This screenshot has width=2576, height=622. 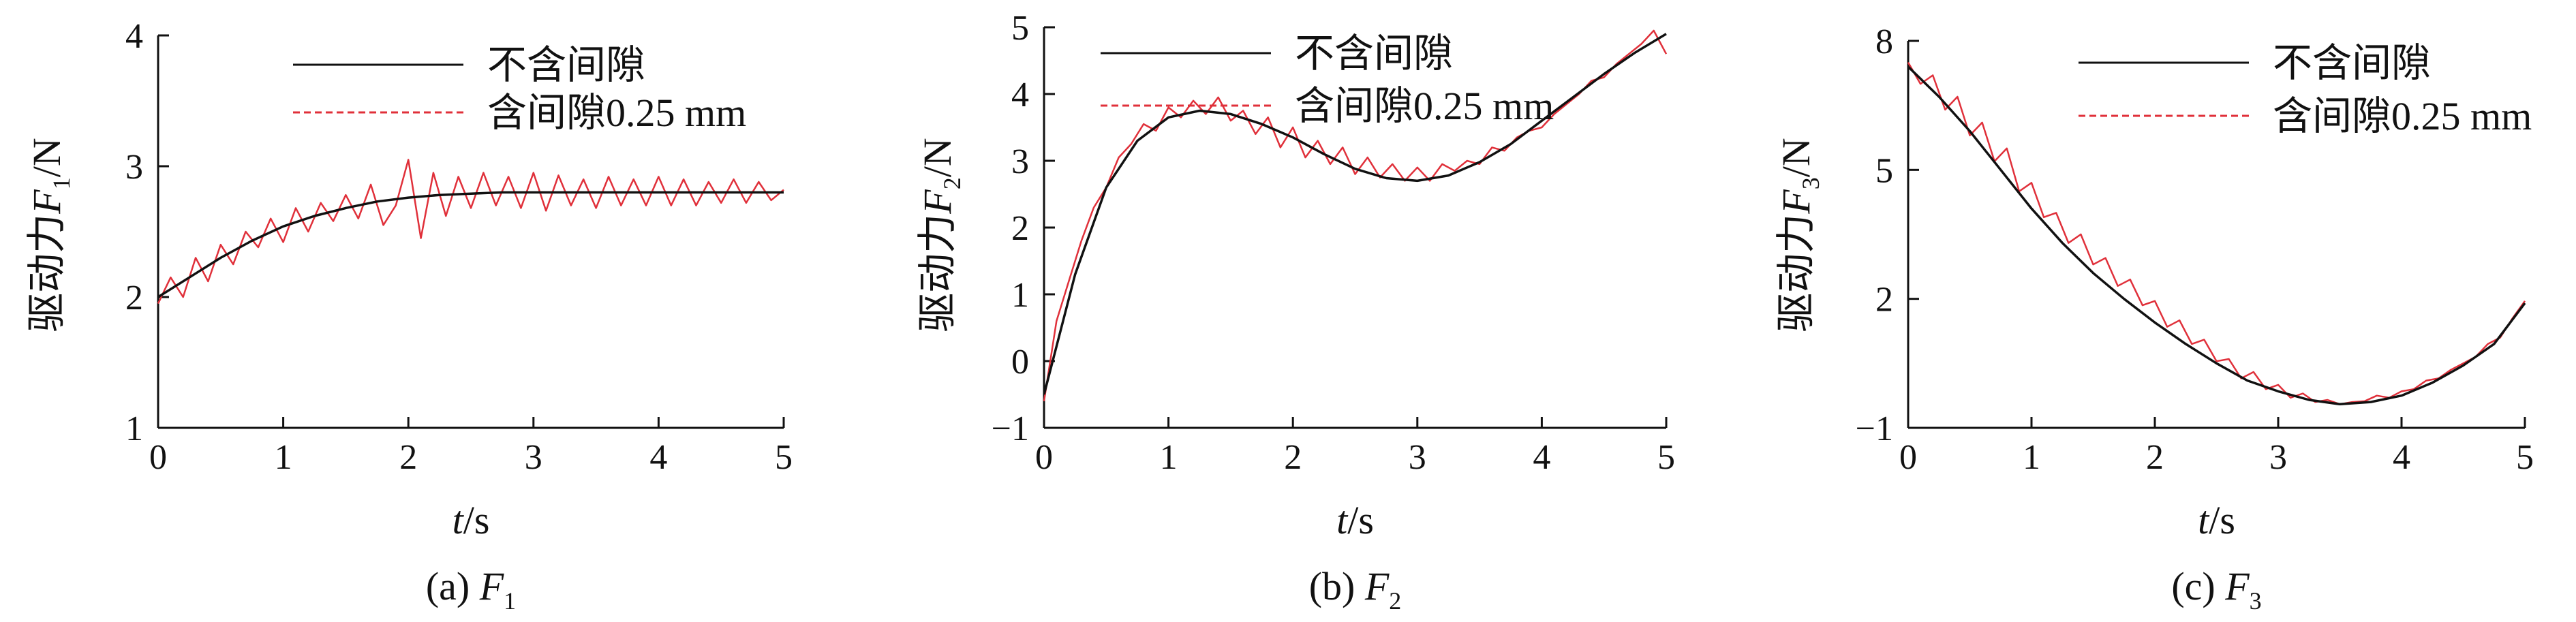 I want to click on y-axis-label-subscript: 3, so click(x=1811, y=183).